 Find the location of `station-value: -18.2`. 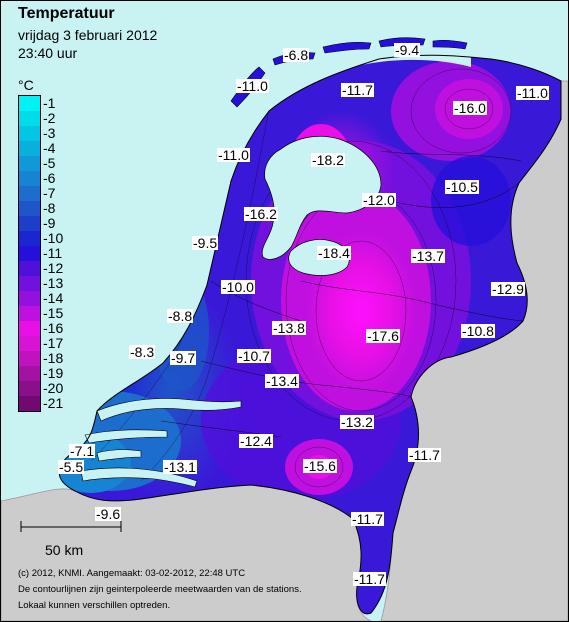

station-value: -18.2 is located at coordinates (328, 160).